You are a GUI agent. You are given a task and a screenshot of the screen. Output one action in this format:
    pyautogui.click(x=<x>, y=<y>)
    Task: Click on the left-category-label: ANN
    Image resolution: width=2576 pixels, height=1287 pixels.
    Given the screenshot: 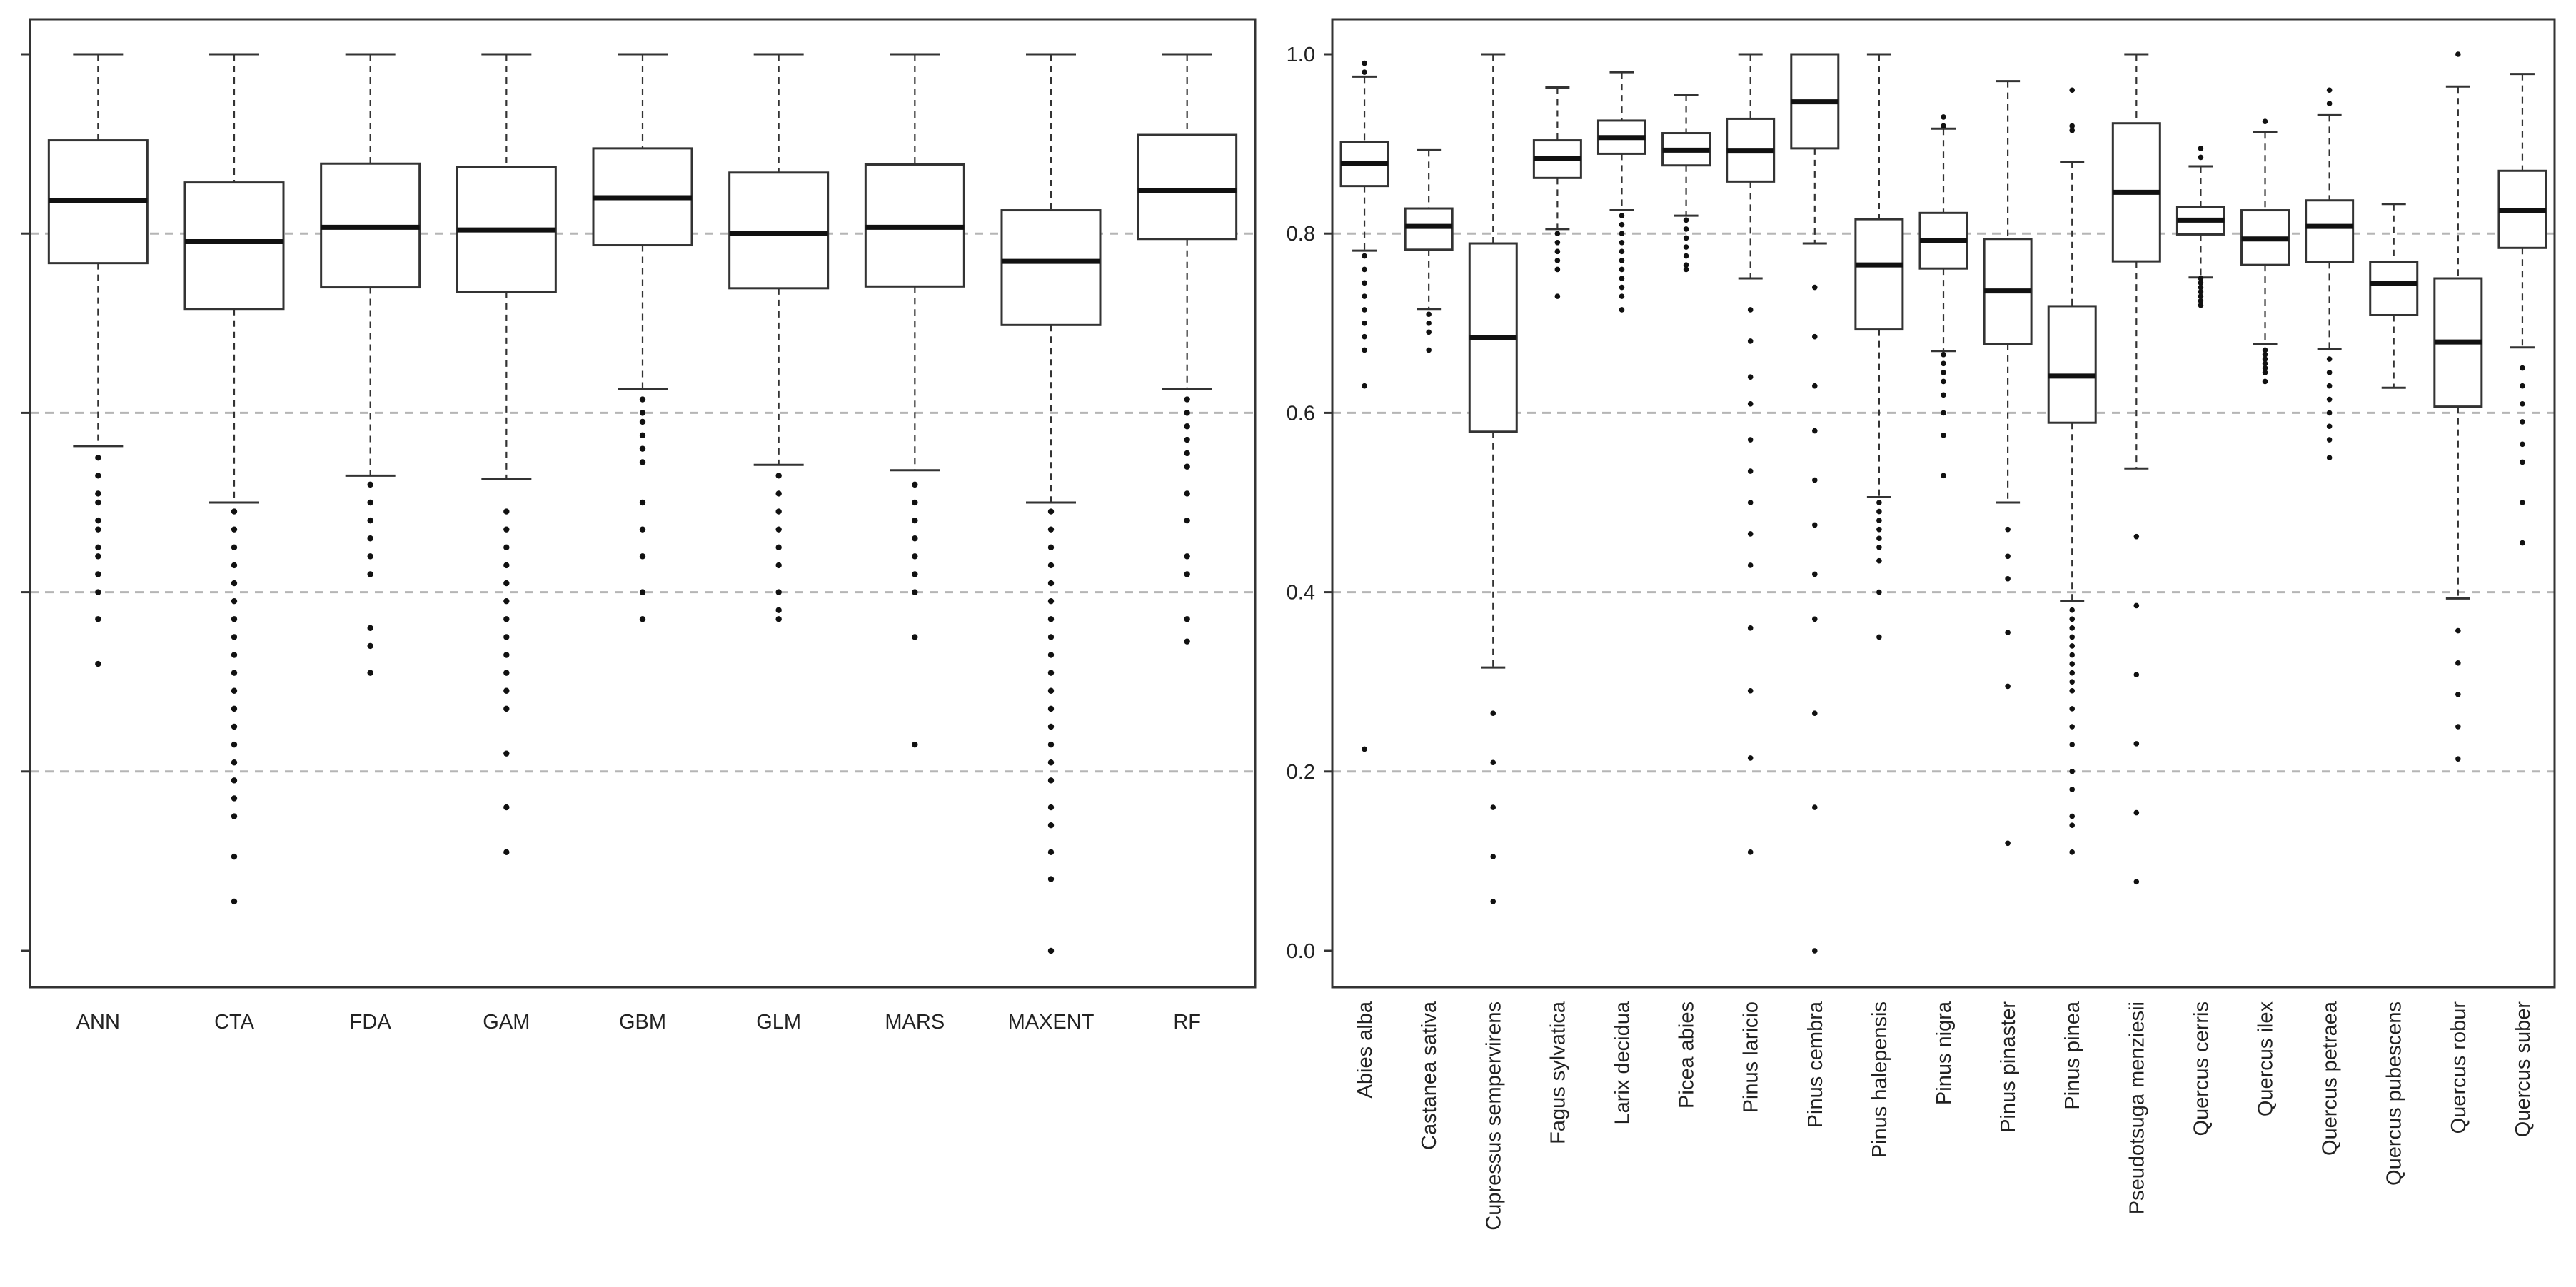 What is the action you would take?
    pyautogui.click(x=98, y=1022)
    